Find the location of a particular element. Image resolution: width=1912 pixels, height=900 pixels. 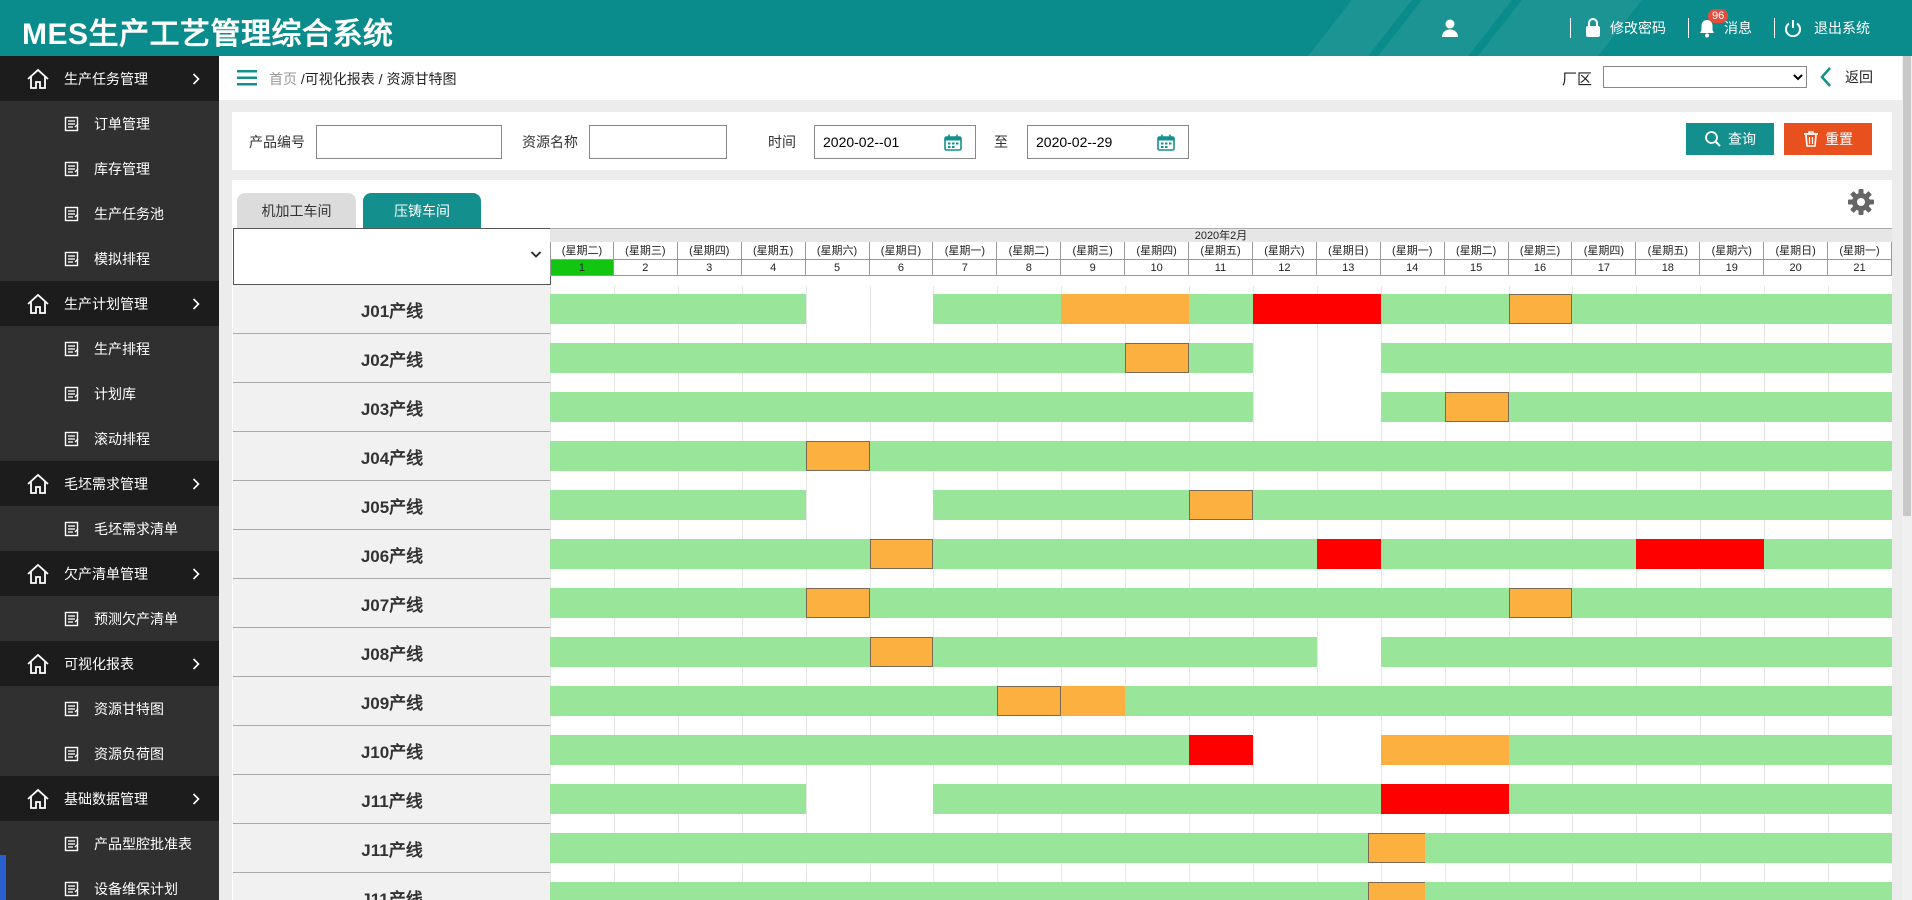

messages-link: 96 消息 is located at coordinates (1725, 28).